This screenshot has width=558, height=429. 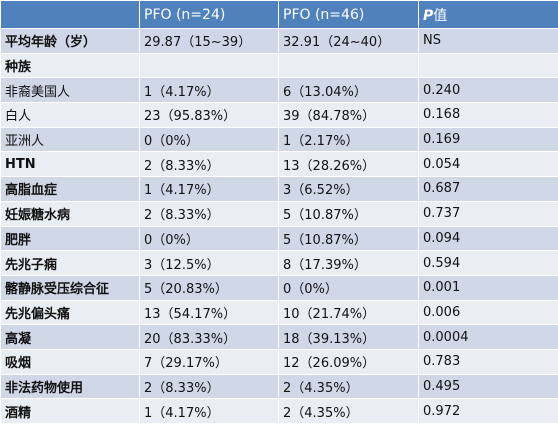 I want to click on table-row: 平均年龄（岁） 29.87（15~39） 32.91（24~40） NS, so click(x=279, y=41).